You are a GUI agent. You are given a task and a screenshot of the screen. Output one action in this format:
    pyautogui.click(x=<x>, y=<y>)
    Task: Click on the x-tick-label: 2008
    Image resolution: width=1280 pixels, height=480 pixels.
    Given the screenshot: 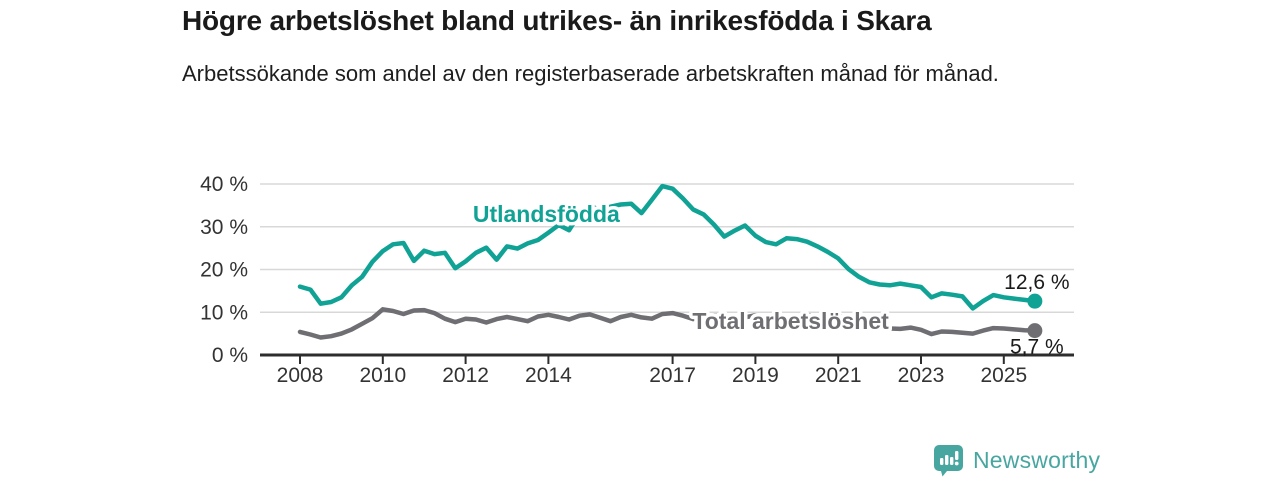 What is the action you would take?
    pyautogui.click(x=300, y=375)
    